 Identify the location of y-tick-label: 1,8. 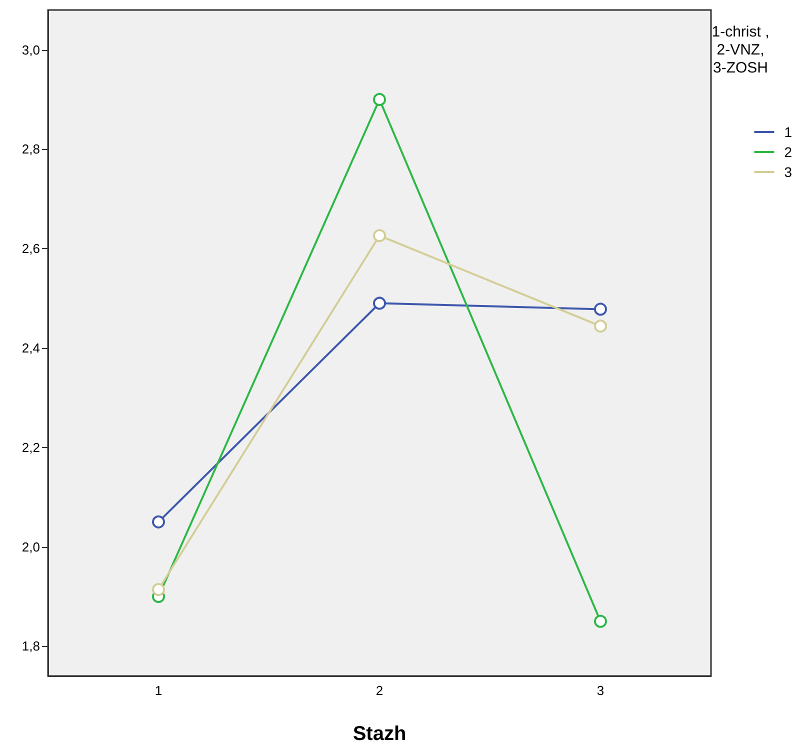
(31, 646).